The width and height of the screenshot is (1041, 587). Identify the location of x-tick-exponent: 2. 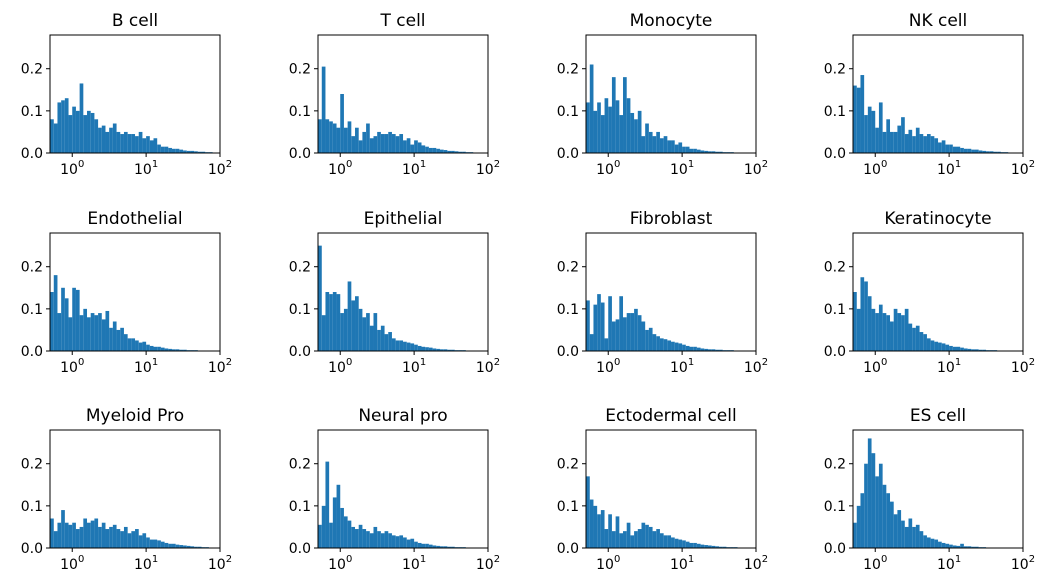
(1032, 559).